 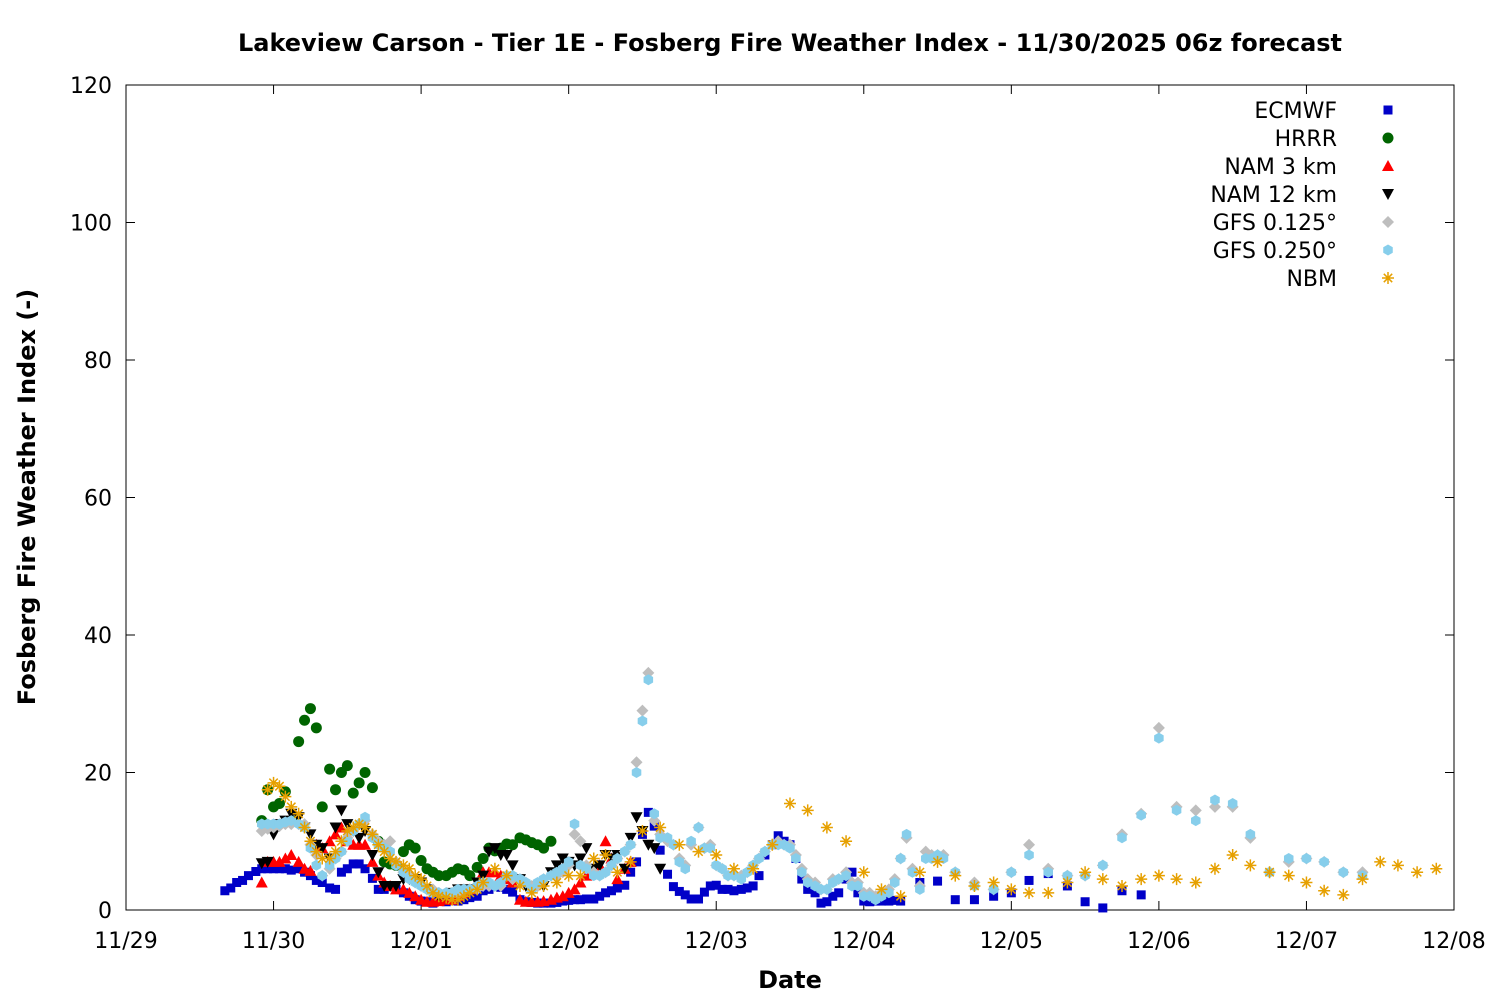 What do you see at coordinates (1311, 279) in the screenshot?
I see `legend-label: NBM` at bounding box center [1311, 279].